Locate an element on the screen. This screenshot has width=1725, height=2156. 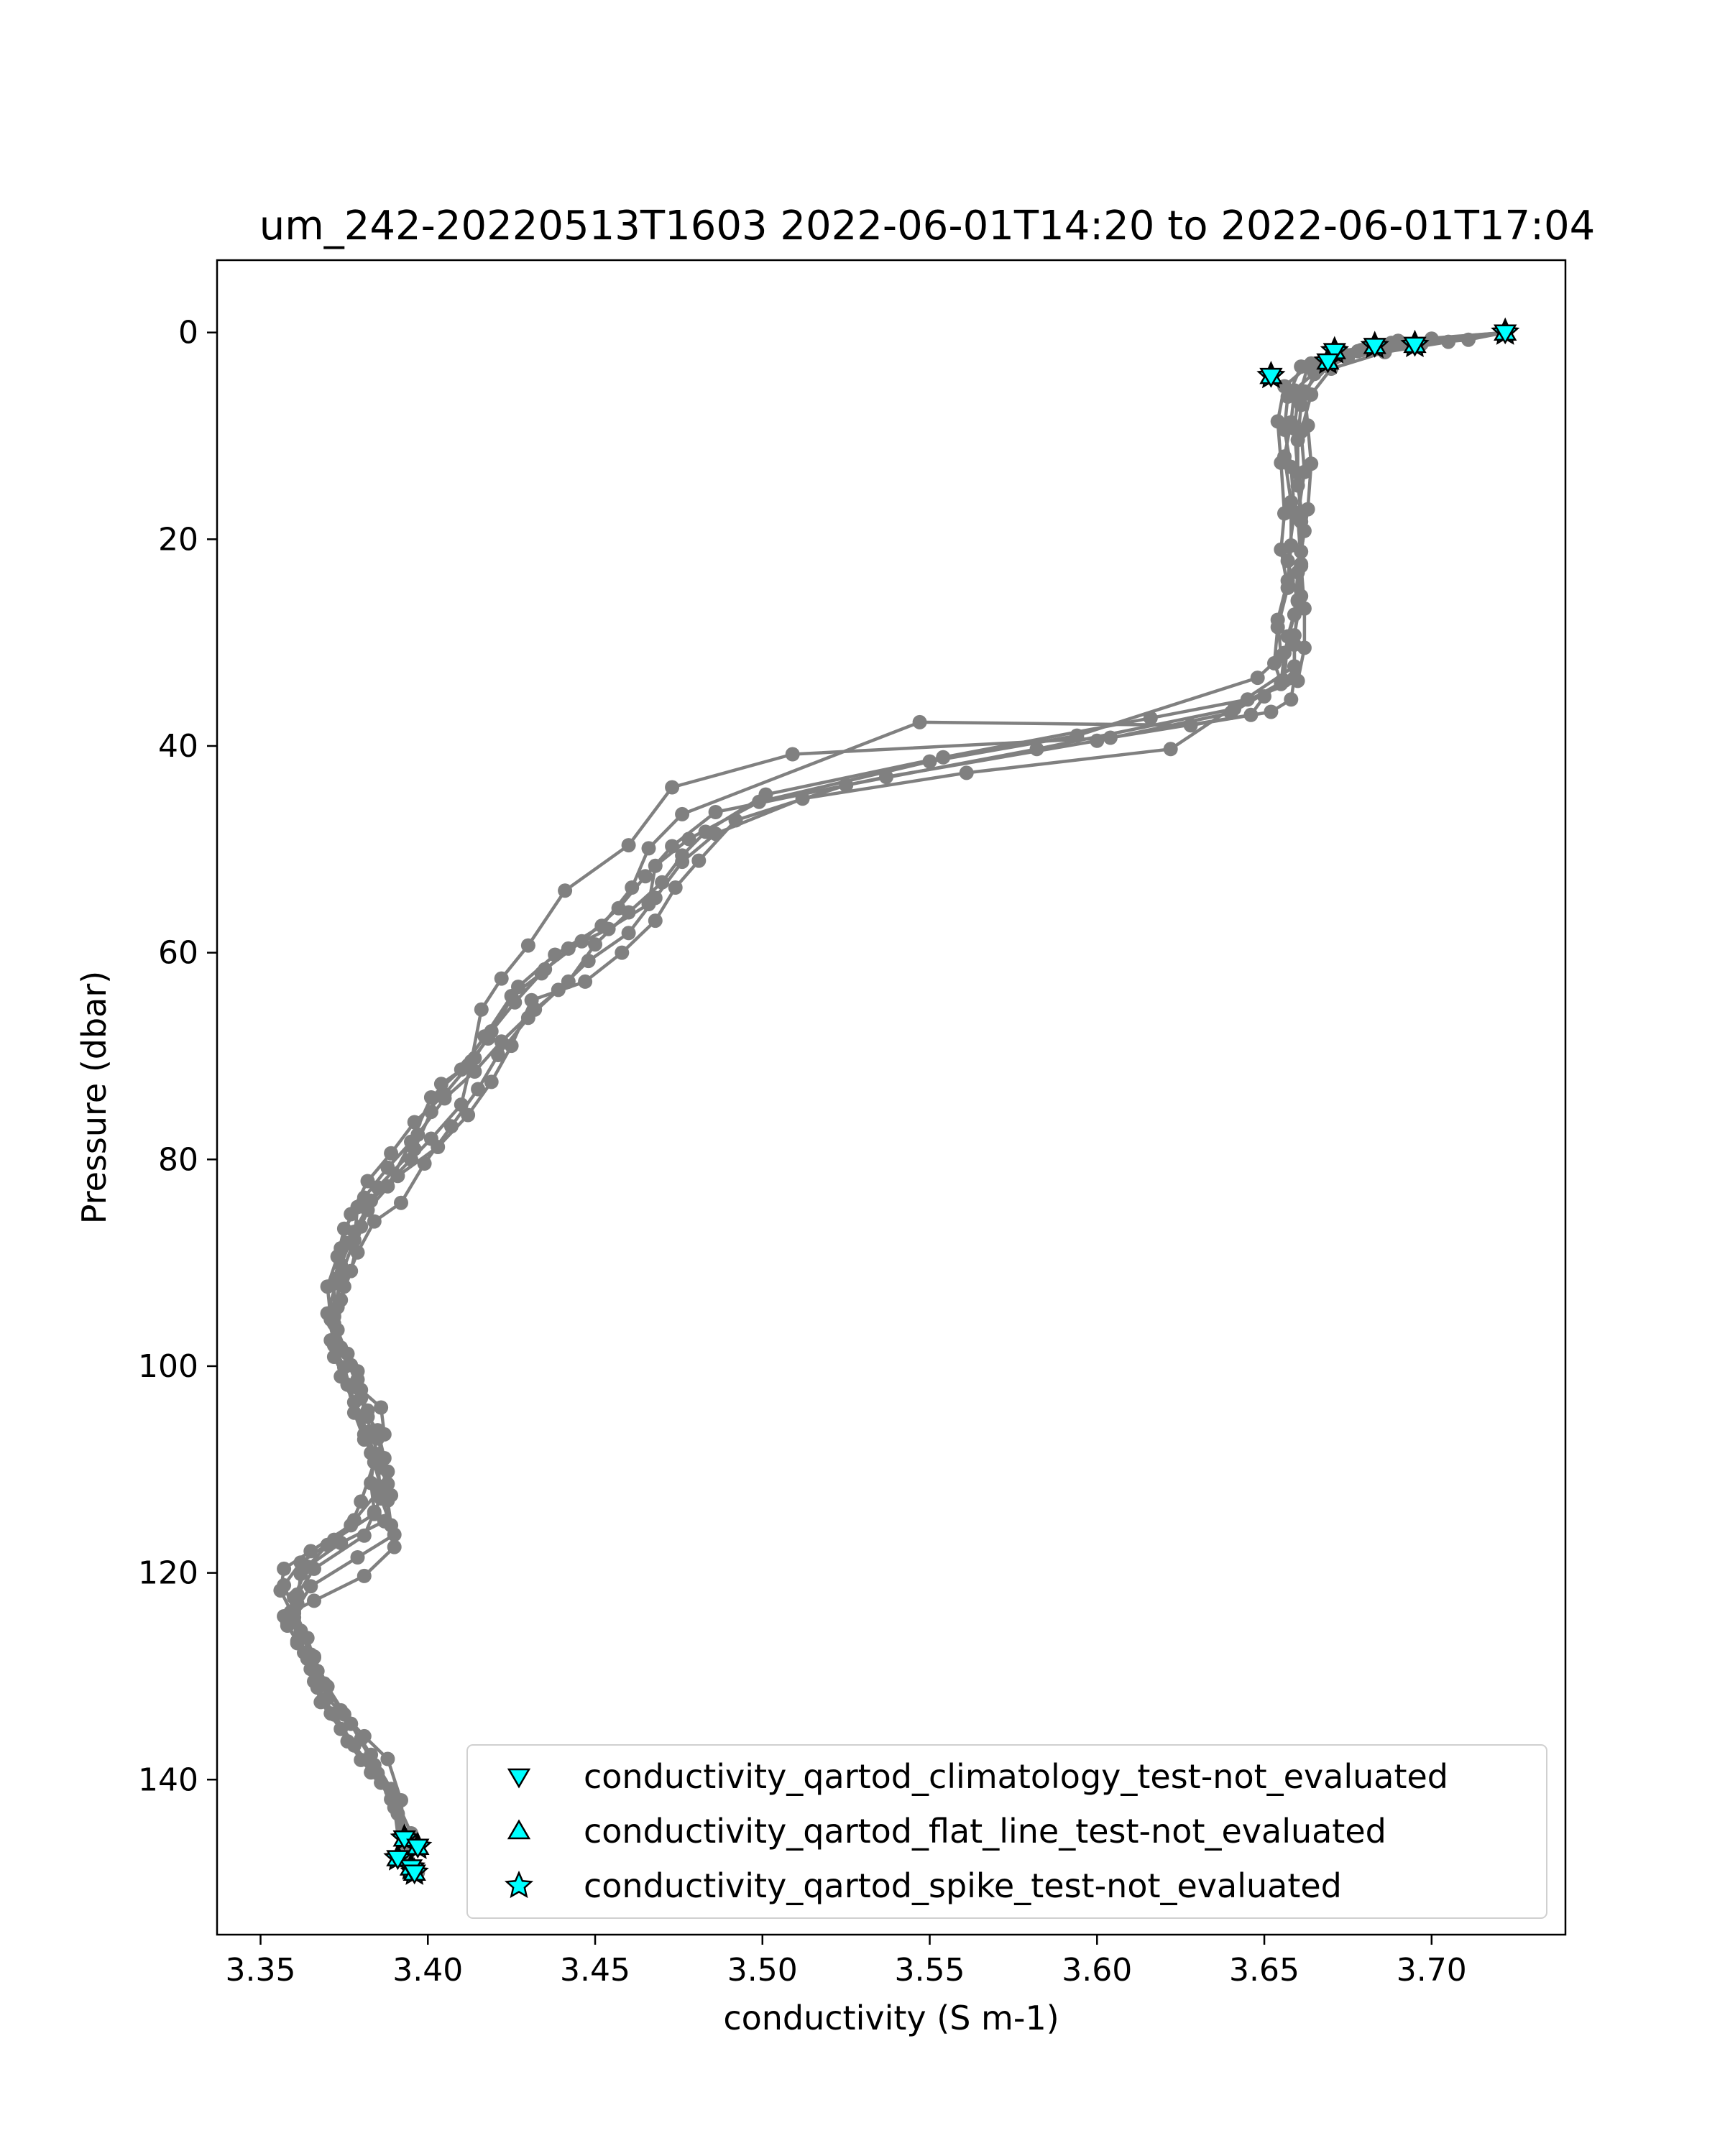
star-icon is located at coordinates (519, 1885).